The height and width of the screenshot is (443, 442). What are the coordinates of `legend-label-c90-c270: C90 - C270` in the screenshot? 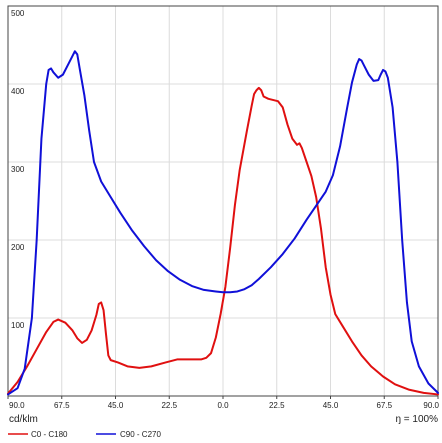 It's located at (140, 434).